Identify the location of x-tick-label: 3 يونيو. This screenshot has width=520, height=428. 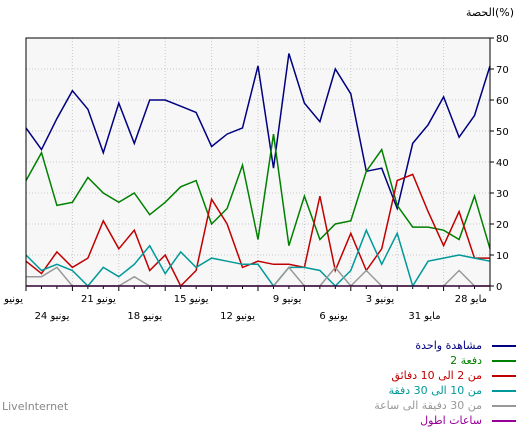
(380, 299).